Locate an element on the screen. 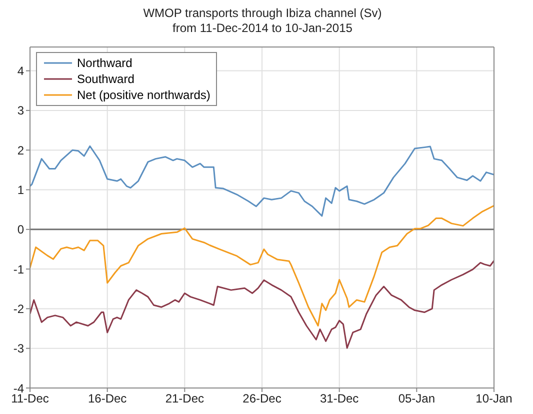  y-tick-label: 1 is located at coordinates (20, 190).